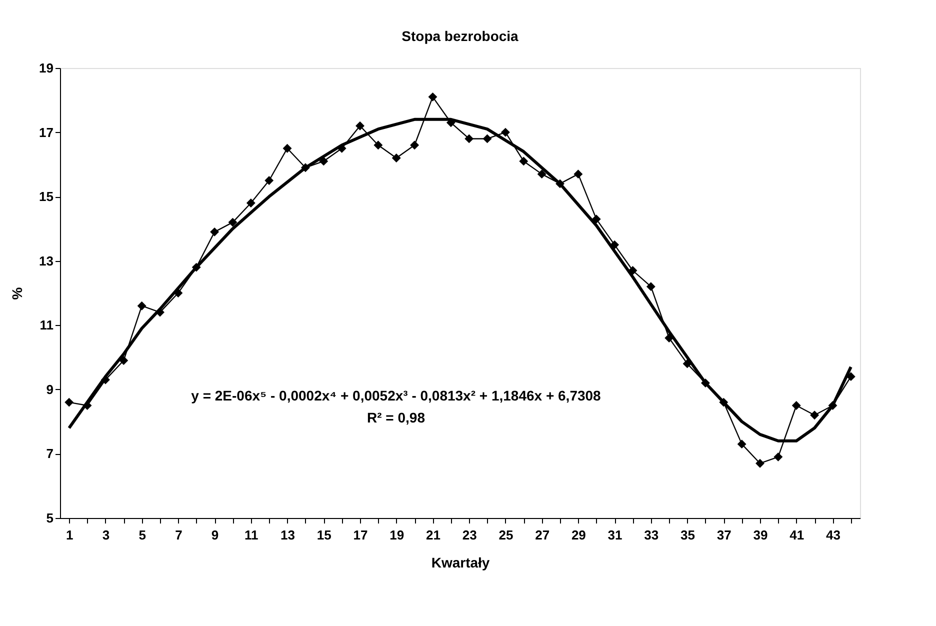 The image size is (936, 626). I want to click on x-tick-label: 25, so click(506, 535).